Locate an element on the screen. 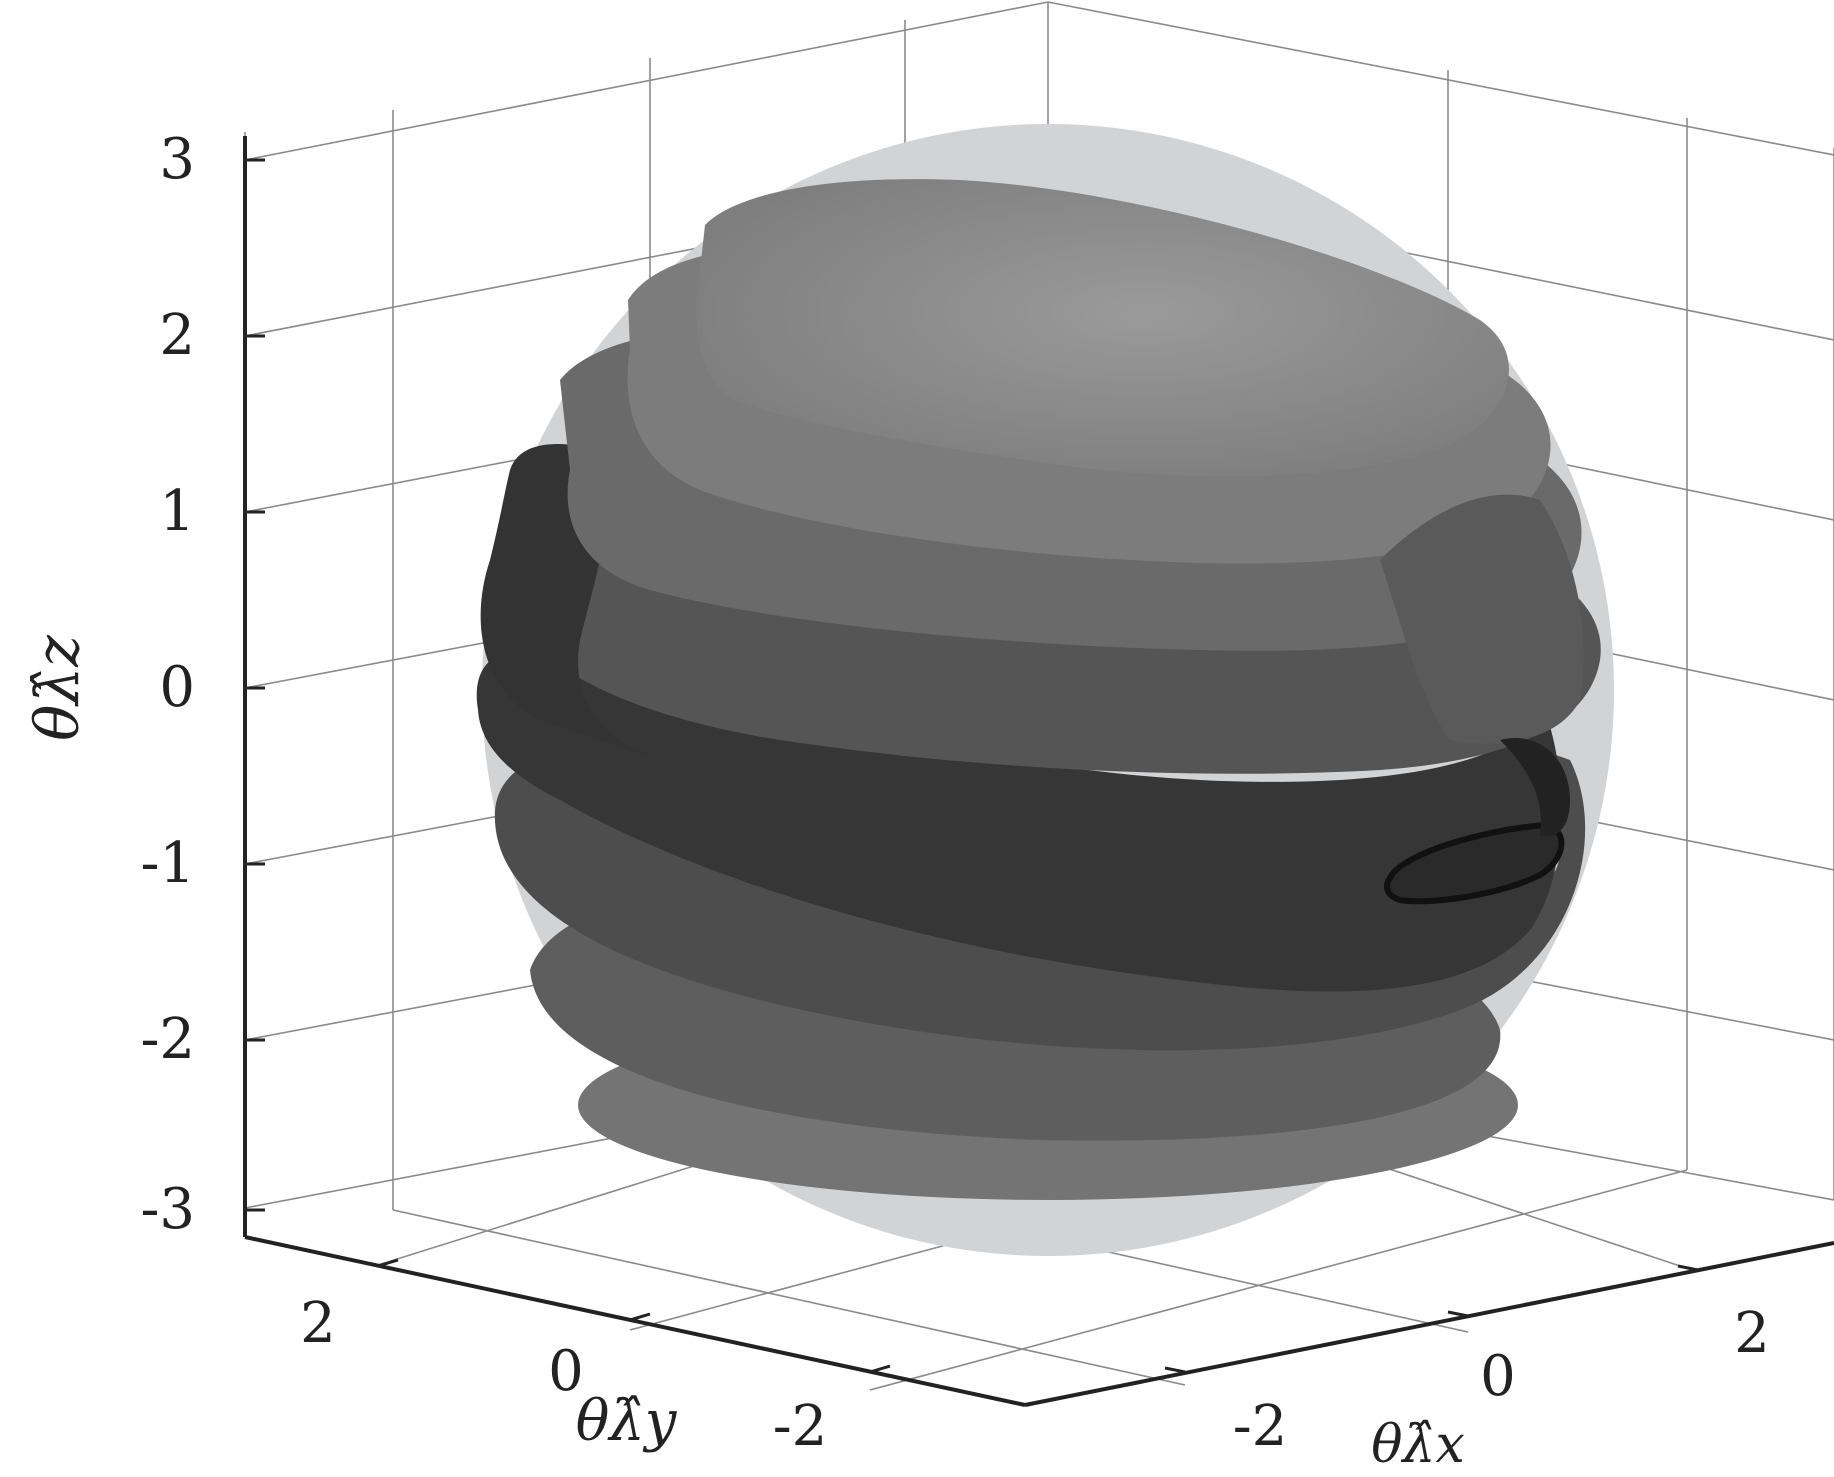  z-tick-label: -1 is located at coordinates (167, 863).